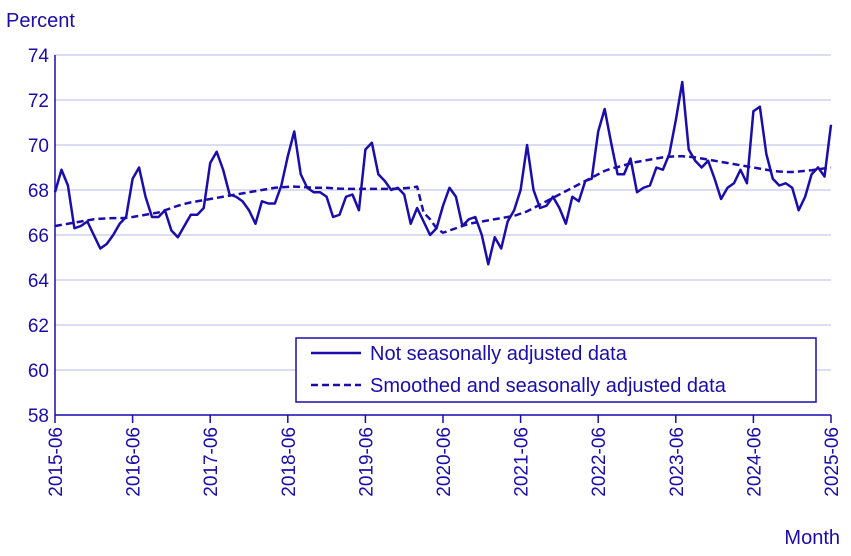  I want to click on y-tick-label-64: 64, so click(39, 281).